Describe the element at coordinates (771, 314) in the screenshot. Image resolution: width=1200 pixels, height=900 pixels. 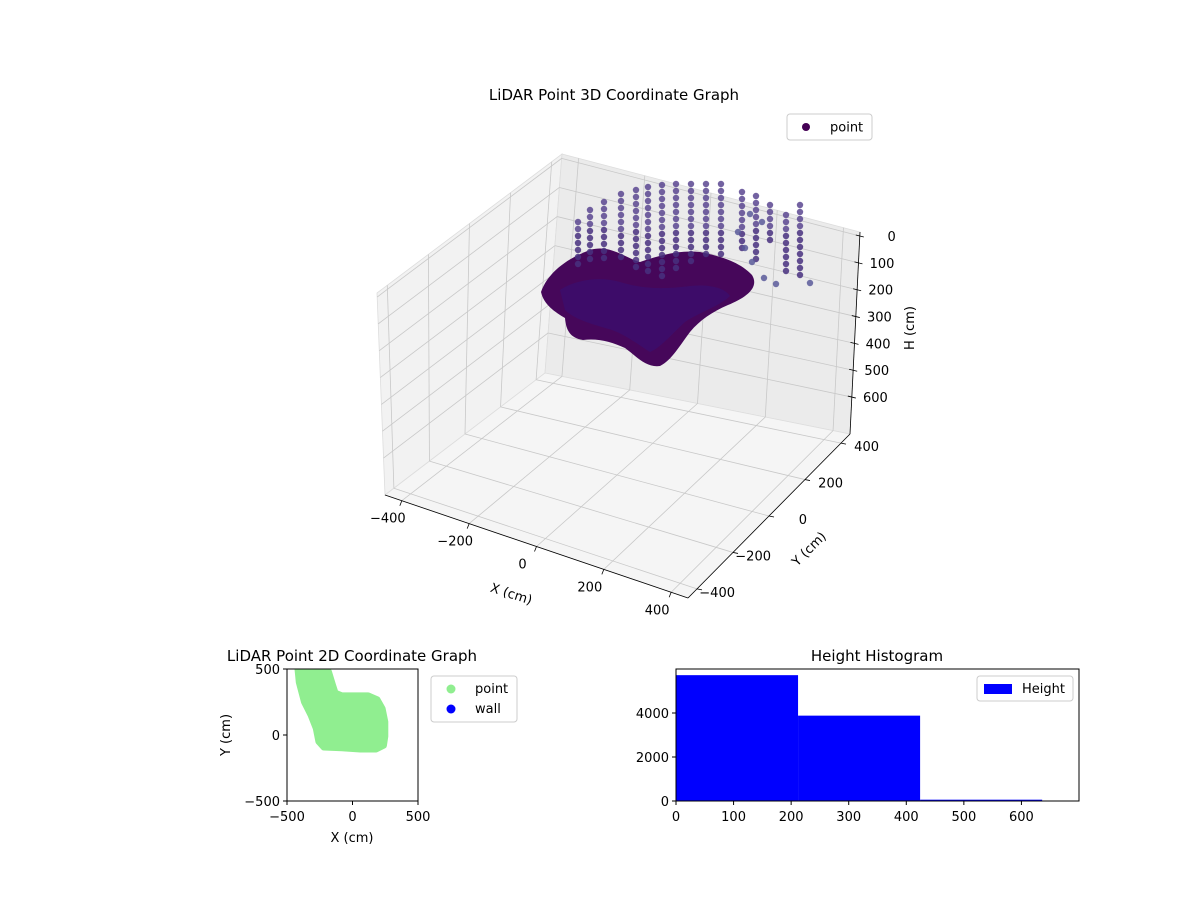
I see `grid-x-wall` at that location.